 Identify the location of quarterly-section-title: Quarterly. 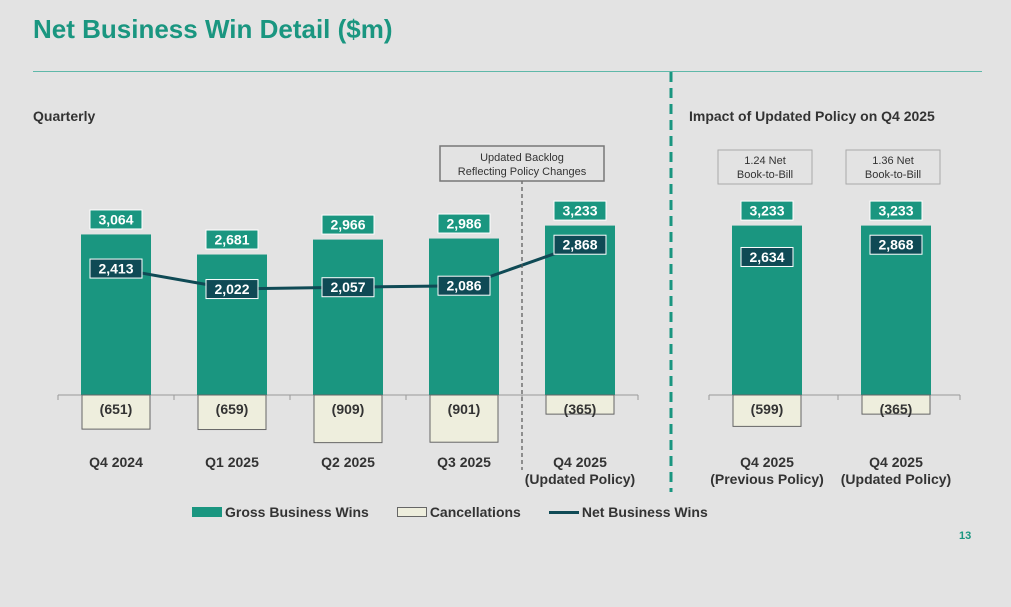
(64, 116).